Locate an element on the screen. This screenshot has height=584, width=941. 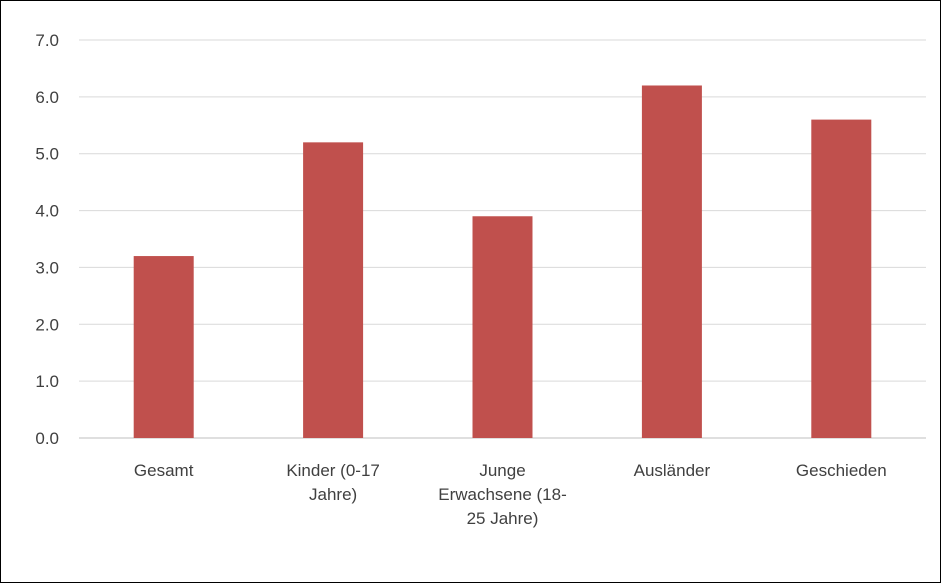
y-tick-label: 0.0 is located at coordinates (47, 438).